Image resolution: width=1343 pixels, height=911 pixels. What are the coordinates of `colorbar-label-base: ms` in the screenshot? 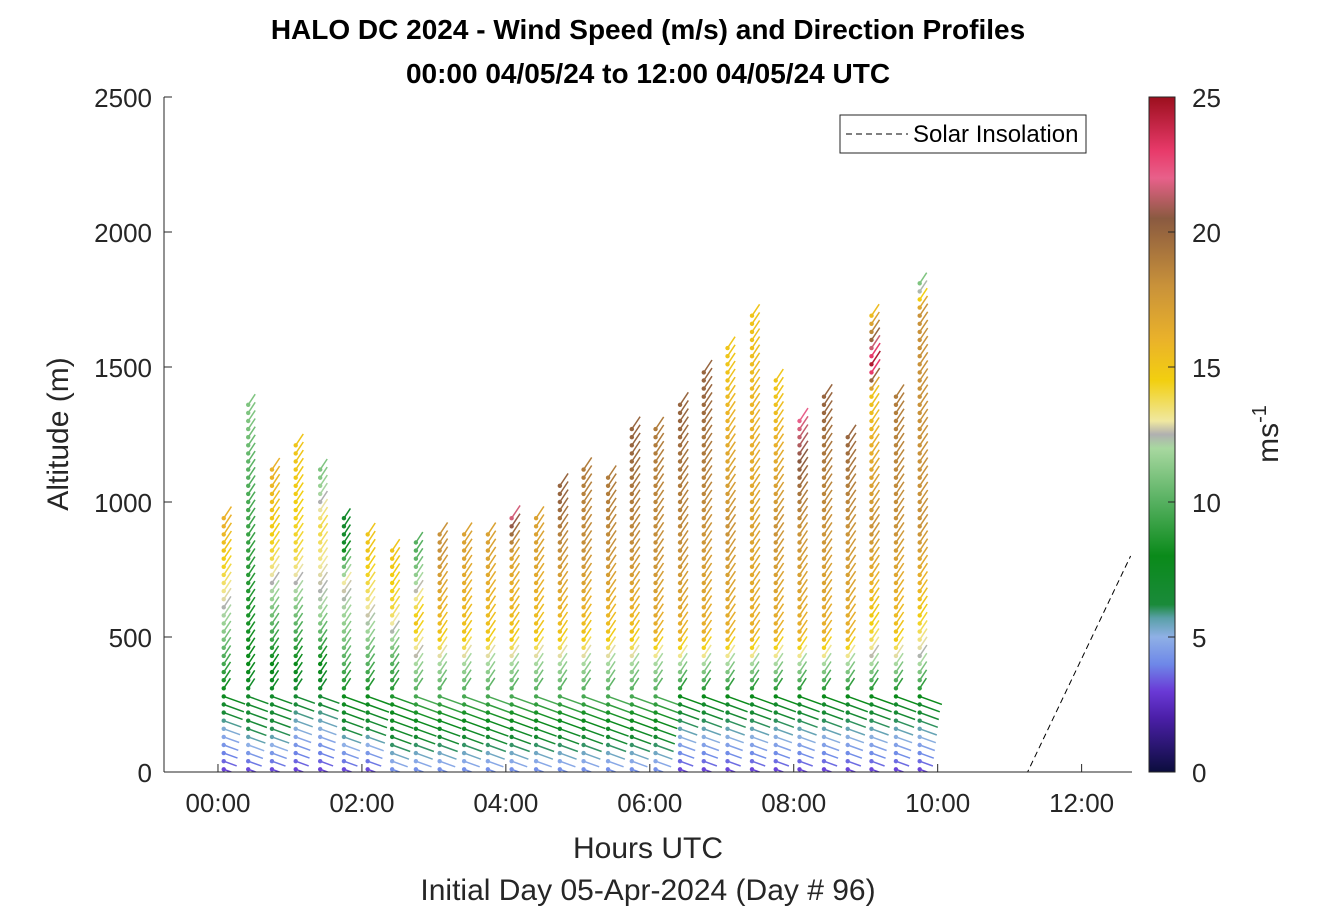 It's located at (1268, 443).